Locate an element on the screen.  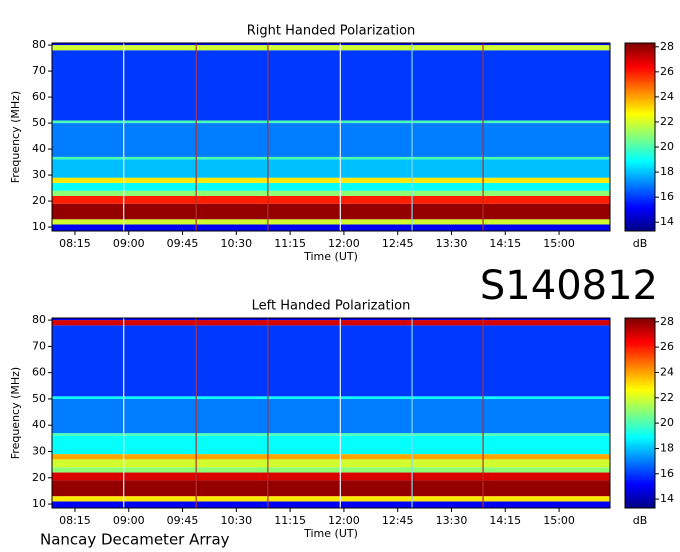
colorbar-tick-label: 28 is located at coordinates (667, 321).